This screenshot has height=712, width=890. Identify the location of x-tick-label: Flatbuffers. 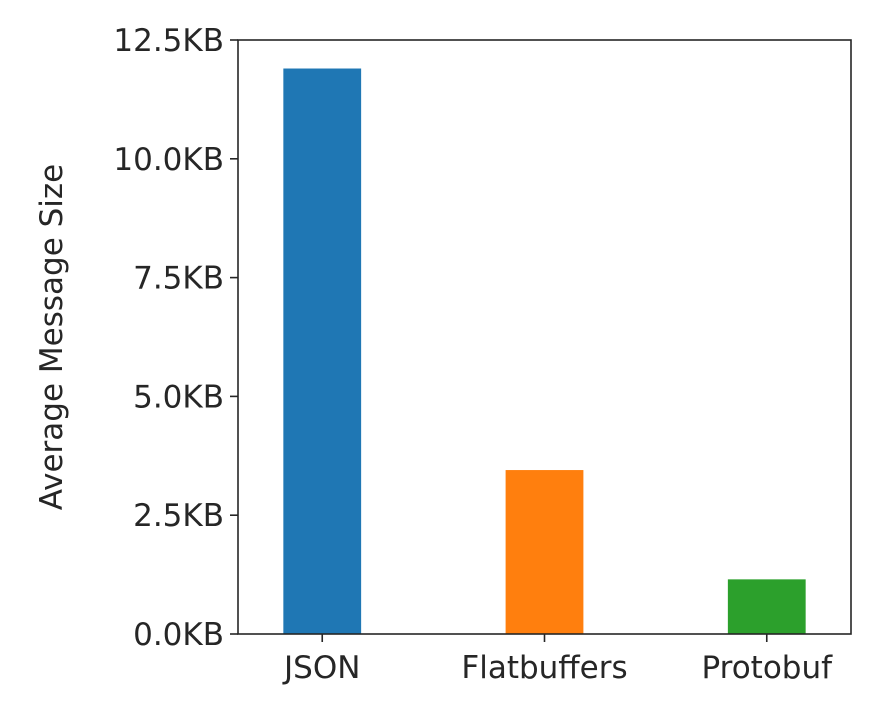
(544, 668).